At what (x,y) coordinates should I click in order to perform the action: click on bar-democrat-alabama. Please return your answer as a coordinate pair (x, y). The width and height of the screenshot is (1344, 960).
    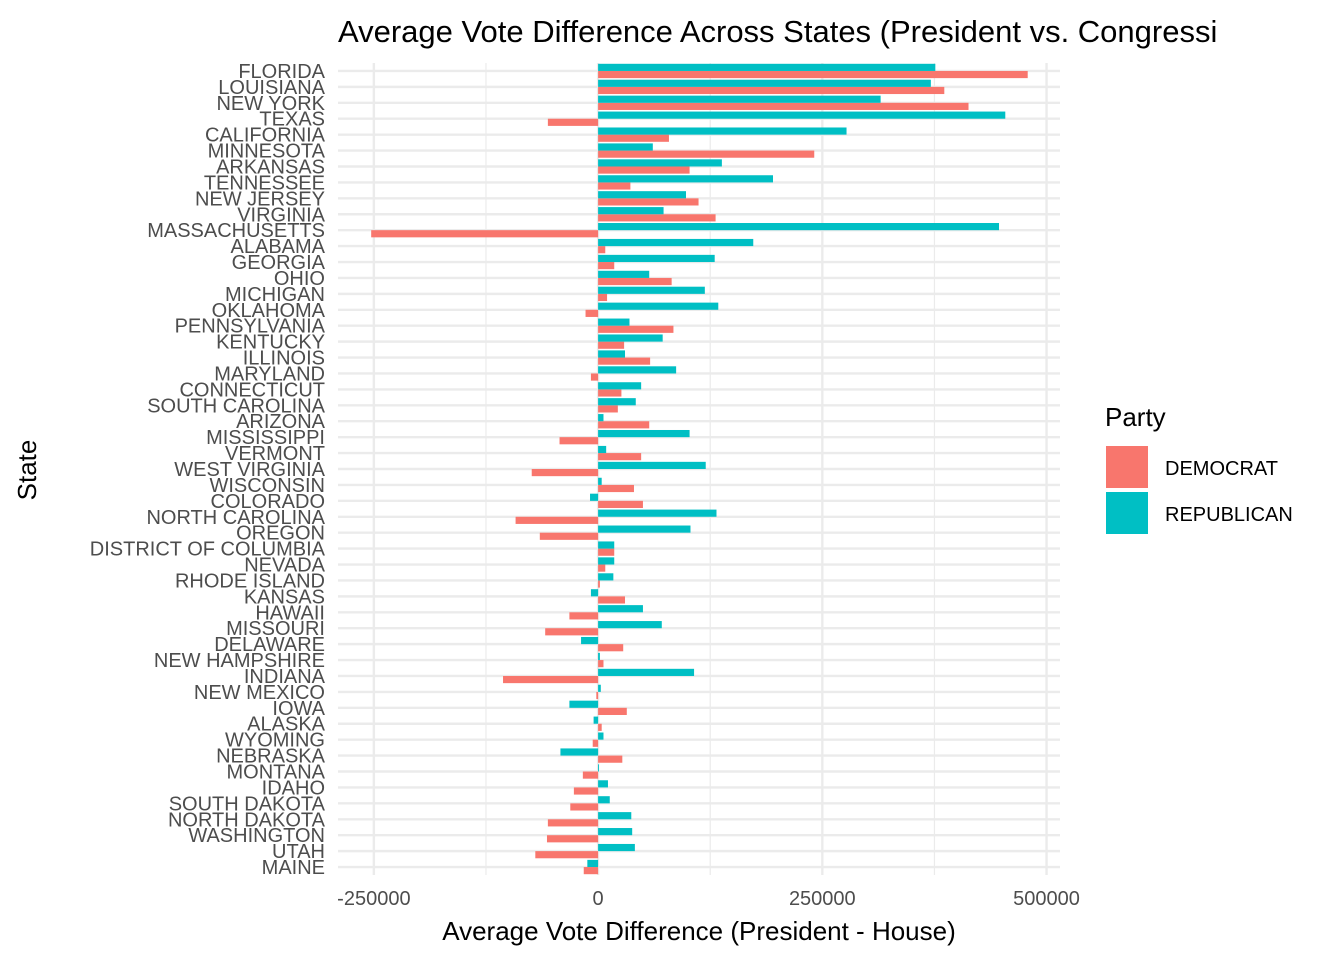
    Looking at the image, I should click on (602, 250).